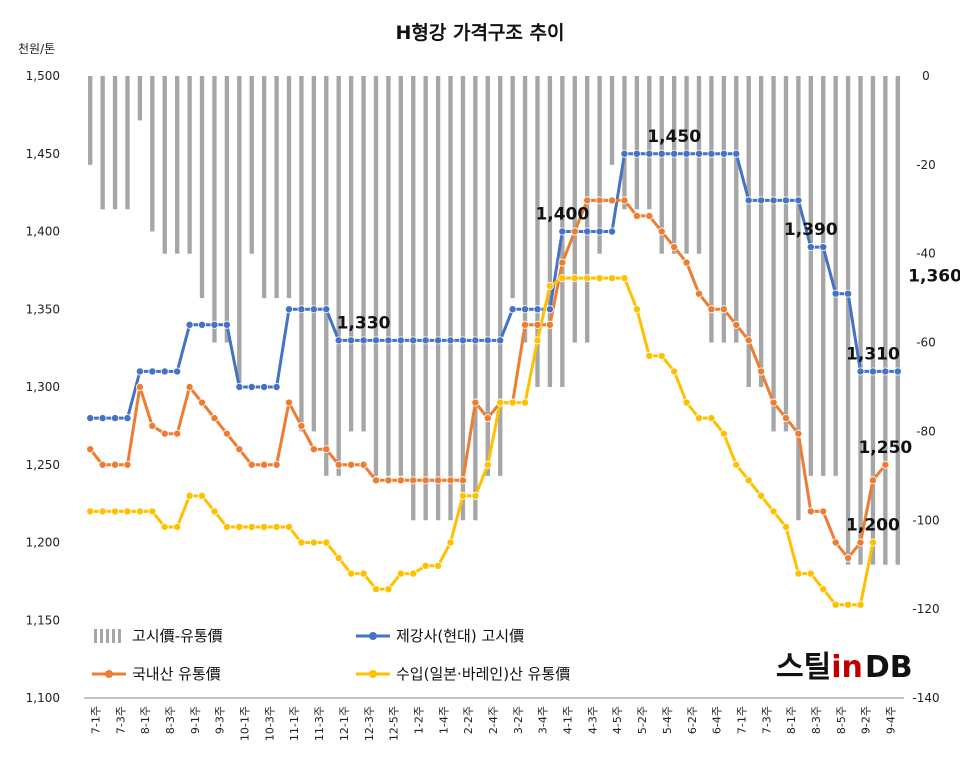 Image resolution: width=960 pixels, height=768 pixels. I want to click on logo: 스틸inDB, so click(844, 664).